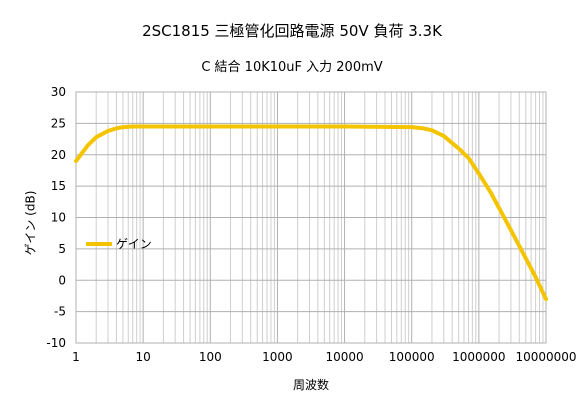  I want to click on x-tick-label: 10, so click(143, 357).